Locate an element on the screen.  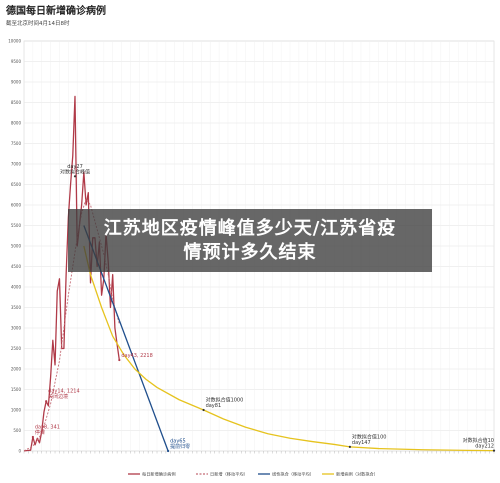
y-tick-label: 7500 is located at coordinates (16, 143).